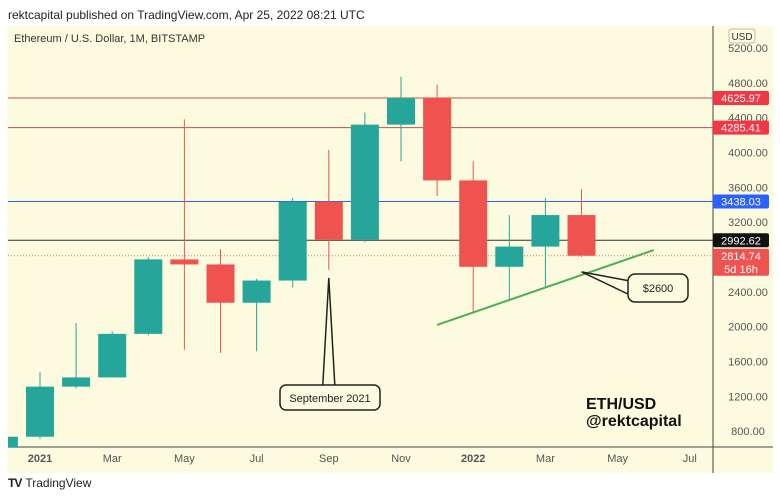 Image resolution: width=780 pixels, height=497 pixels. Describe the element at coordinates (748, 49) in the screenshot. I see `y-tick-label: 5200.00` at that location.